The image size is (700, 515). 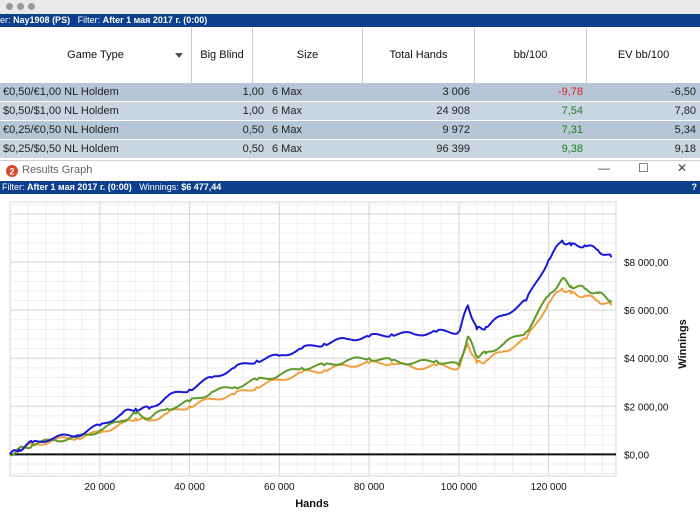 What do you see at coordinates (13, 187) in the screenshot?
I see `graph-filter-label: Filter:` at bounding box center [13, 187].